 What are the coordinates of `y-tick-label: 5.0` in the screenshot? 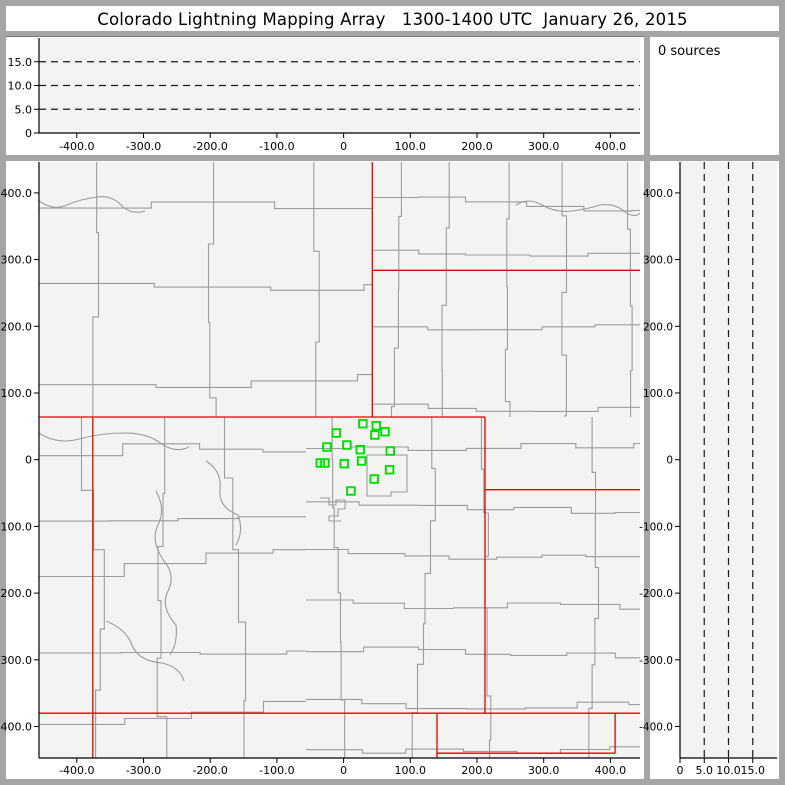 It's located at (24, 109).